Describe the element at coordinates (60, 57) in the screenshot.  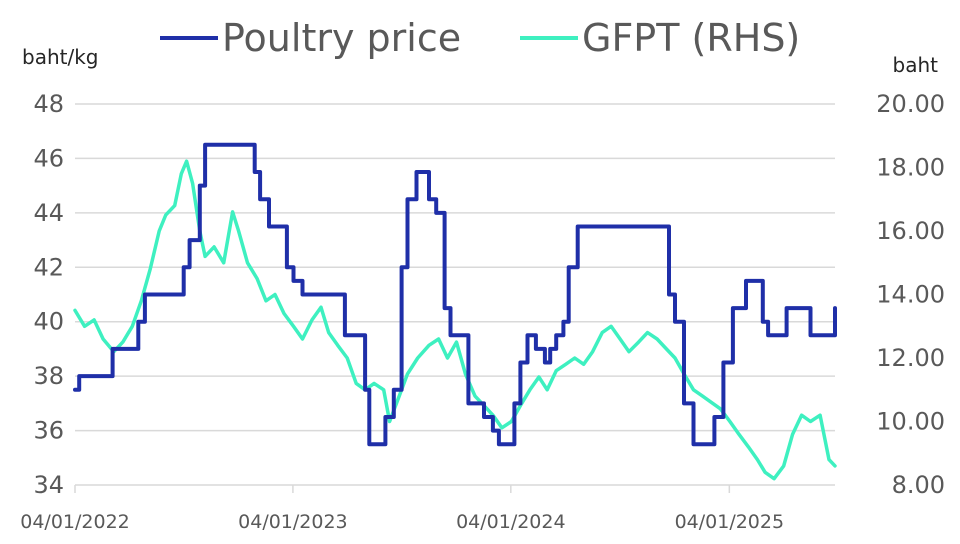
I see `left-axis-unit-label: baht/kg` at that location.